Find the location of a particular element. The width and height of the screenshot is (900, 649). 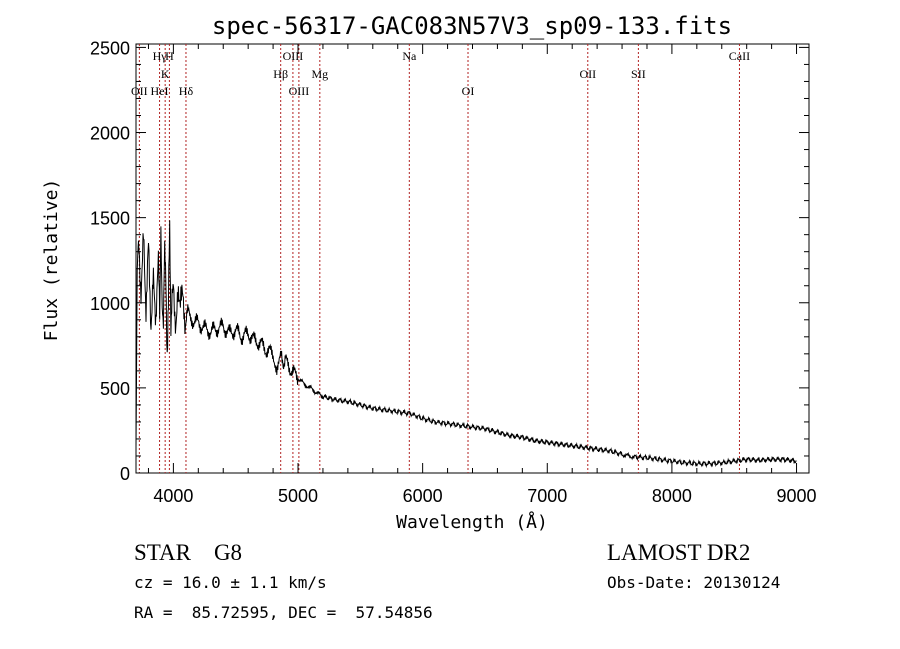

line-label: Hβ is located at coordinates (280, 74).